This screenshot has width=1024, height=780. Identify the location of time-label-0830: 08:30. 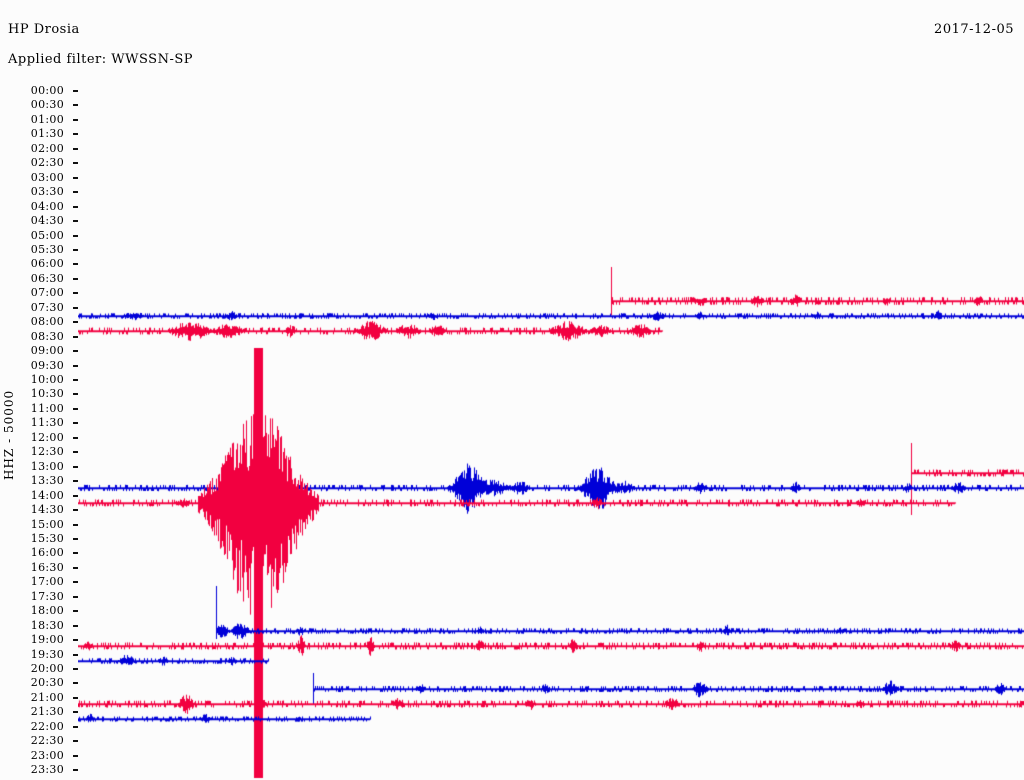
(47, 336).